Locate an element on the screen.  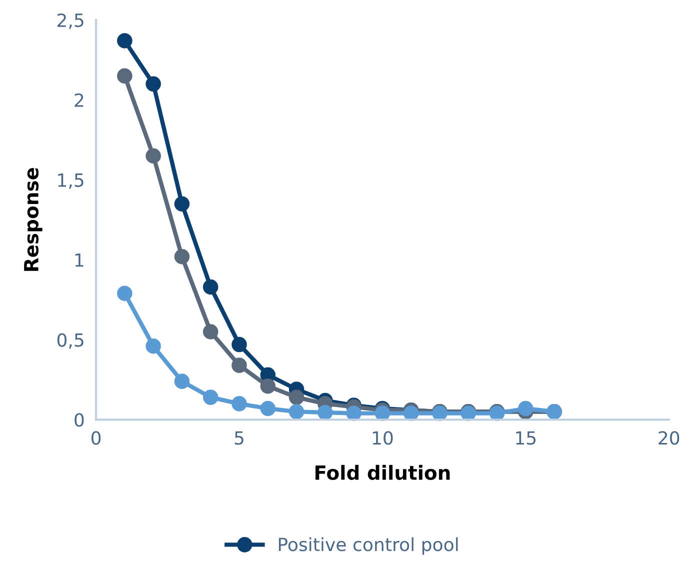
y-tick-label: 0,5 is located at coordinates (70, 341).